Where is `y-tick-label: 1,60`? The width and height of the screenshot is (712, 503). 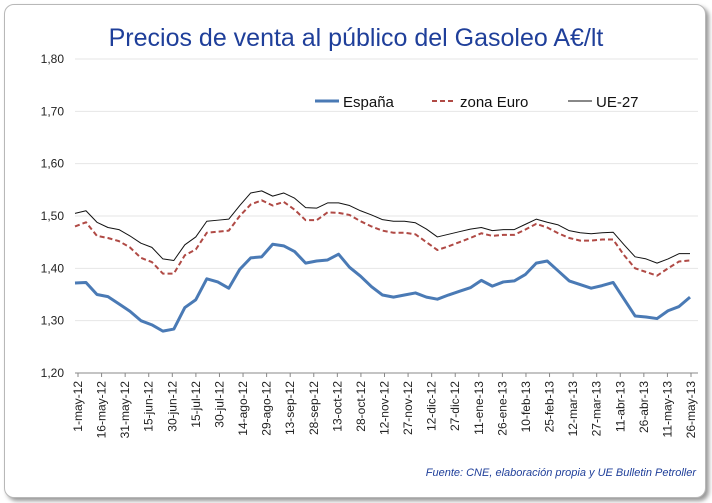
y-tick-label: 1,60 is located at coordinates (53, 164).